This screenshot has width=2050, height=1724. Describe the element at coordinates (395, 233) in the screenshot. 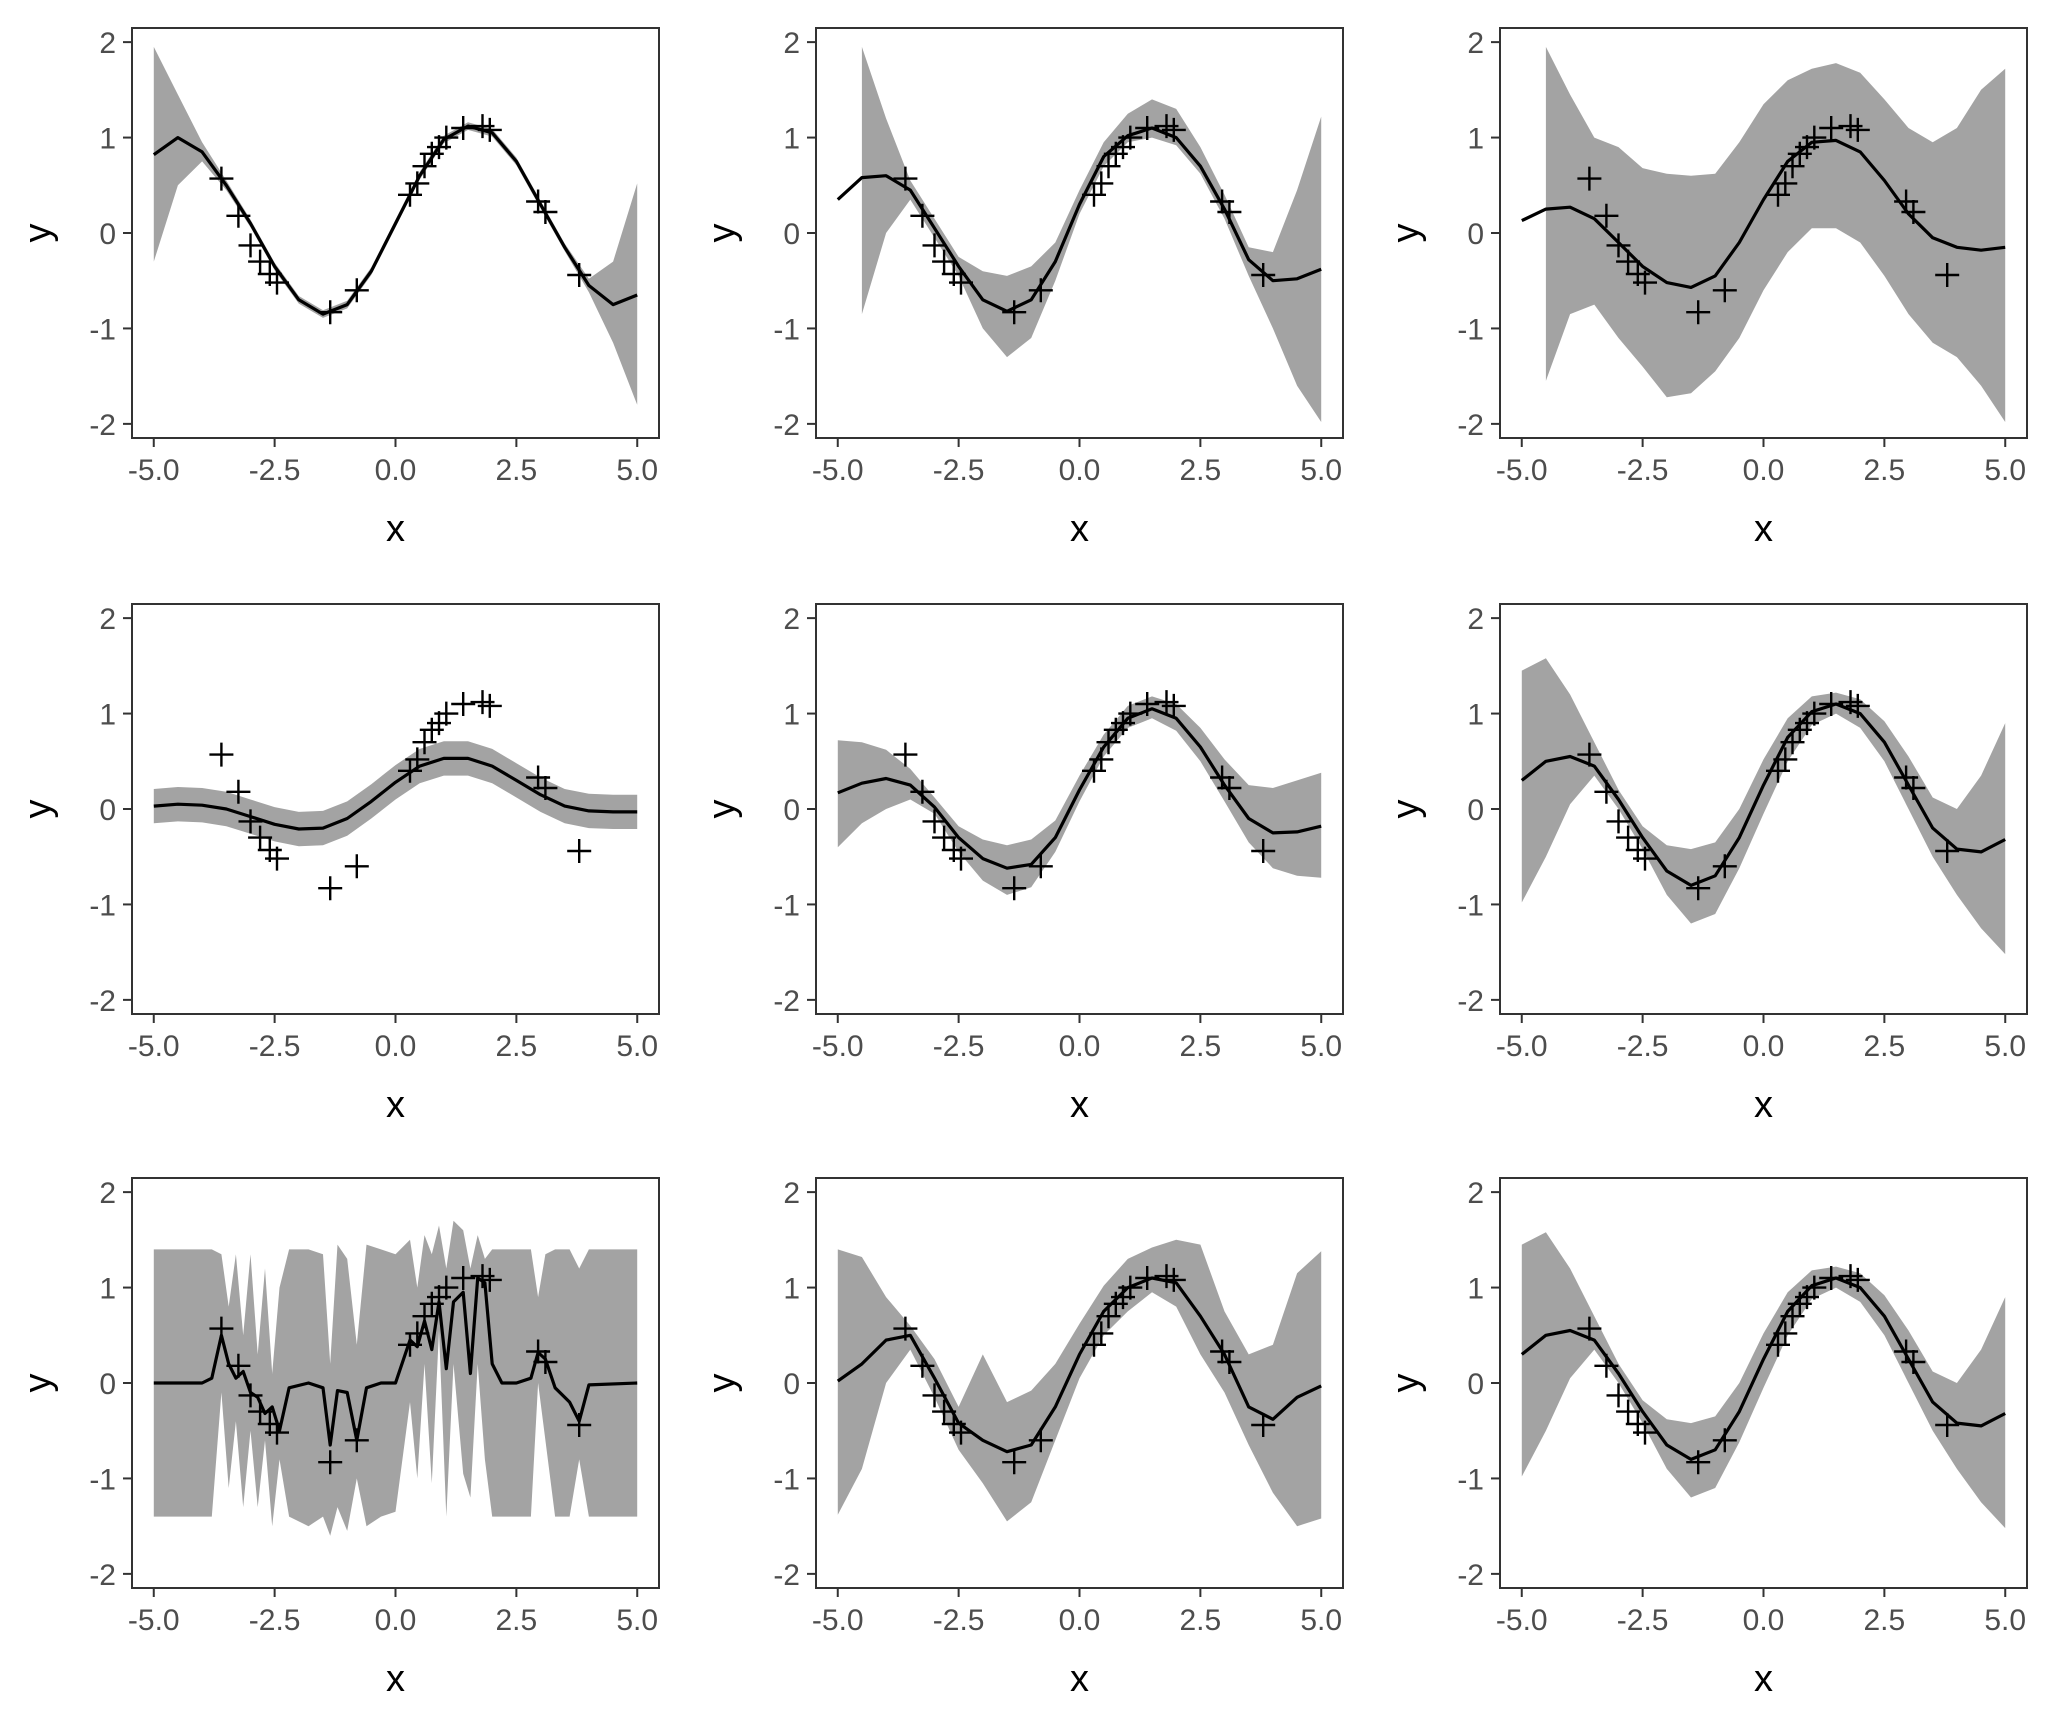

I see `panel-frame` at that location.